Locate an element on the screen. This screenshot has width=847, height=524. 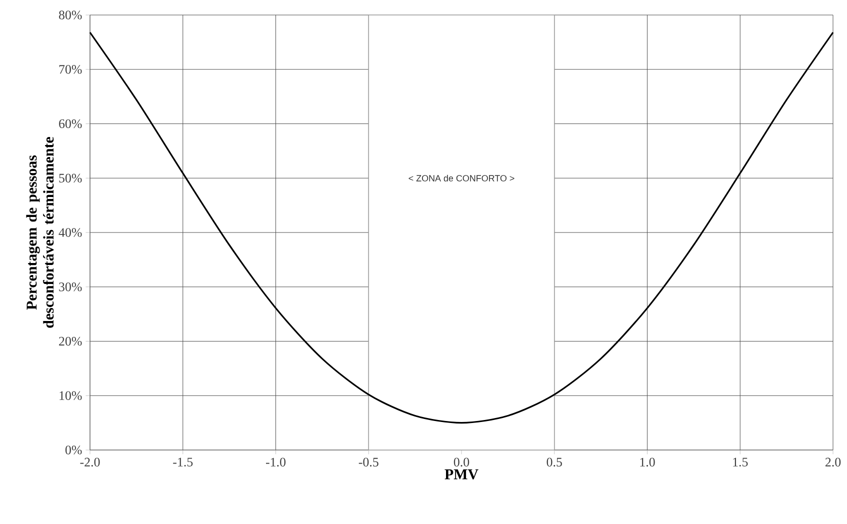
y-tick-label: 70% is located at coordinates (70, 69).